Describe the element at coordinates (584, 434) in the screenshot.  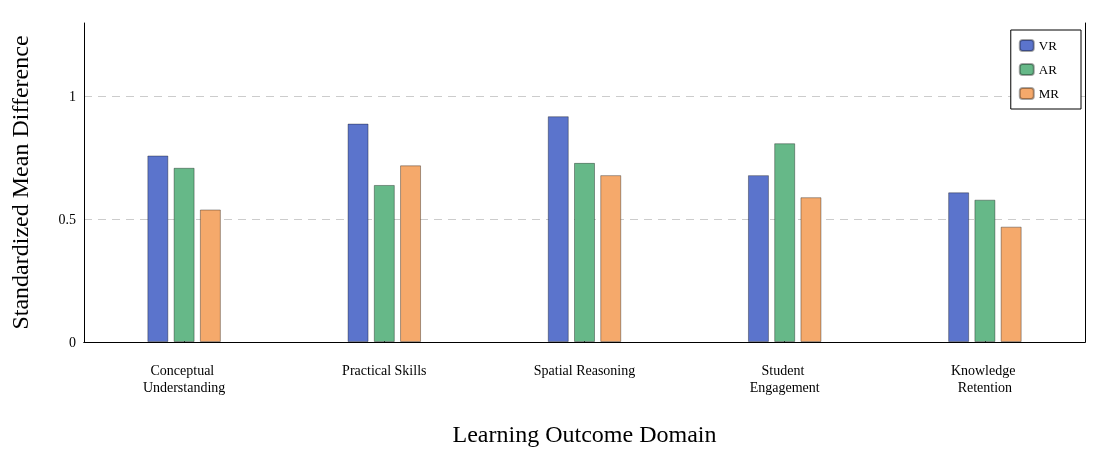
I see `x-axis-title: Learning Outcome Domain` at that location.